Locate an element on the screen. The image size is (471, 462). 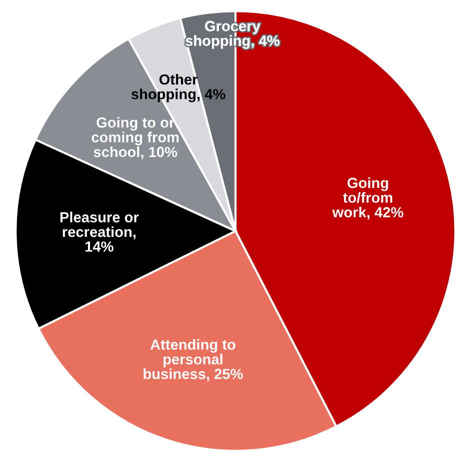
slice-label: Attending to personal business, 25% is located at coordinates (193, 360).